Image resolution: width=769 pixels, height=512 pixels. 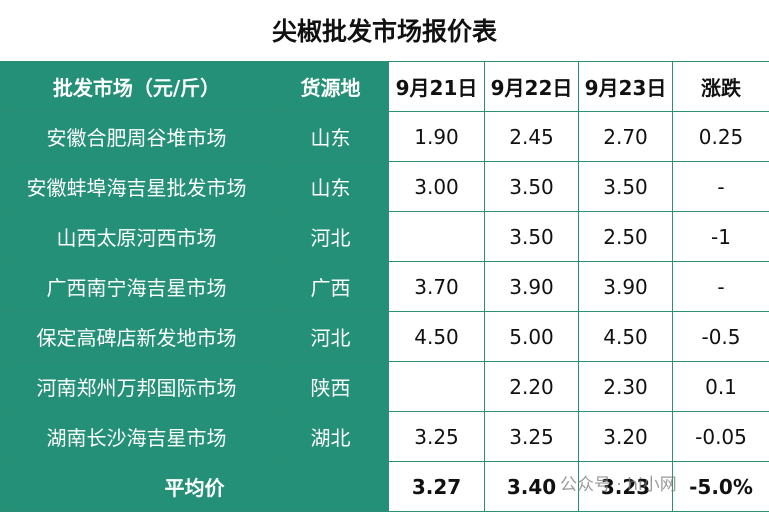 What do you see at coordinates (618, 482) in the screenshot?
I see `watermark: 公众号 · hi小网` at bounding box center [618, 482].